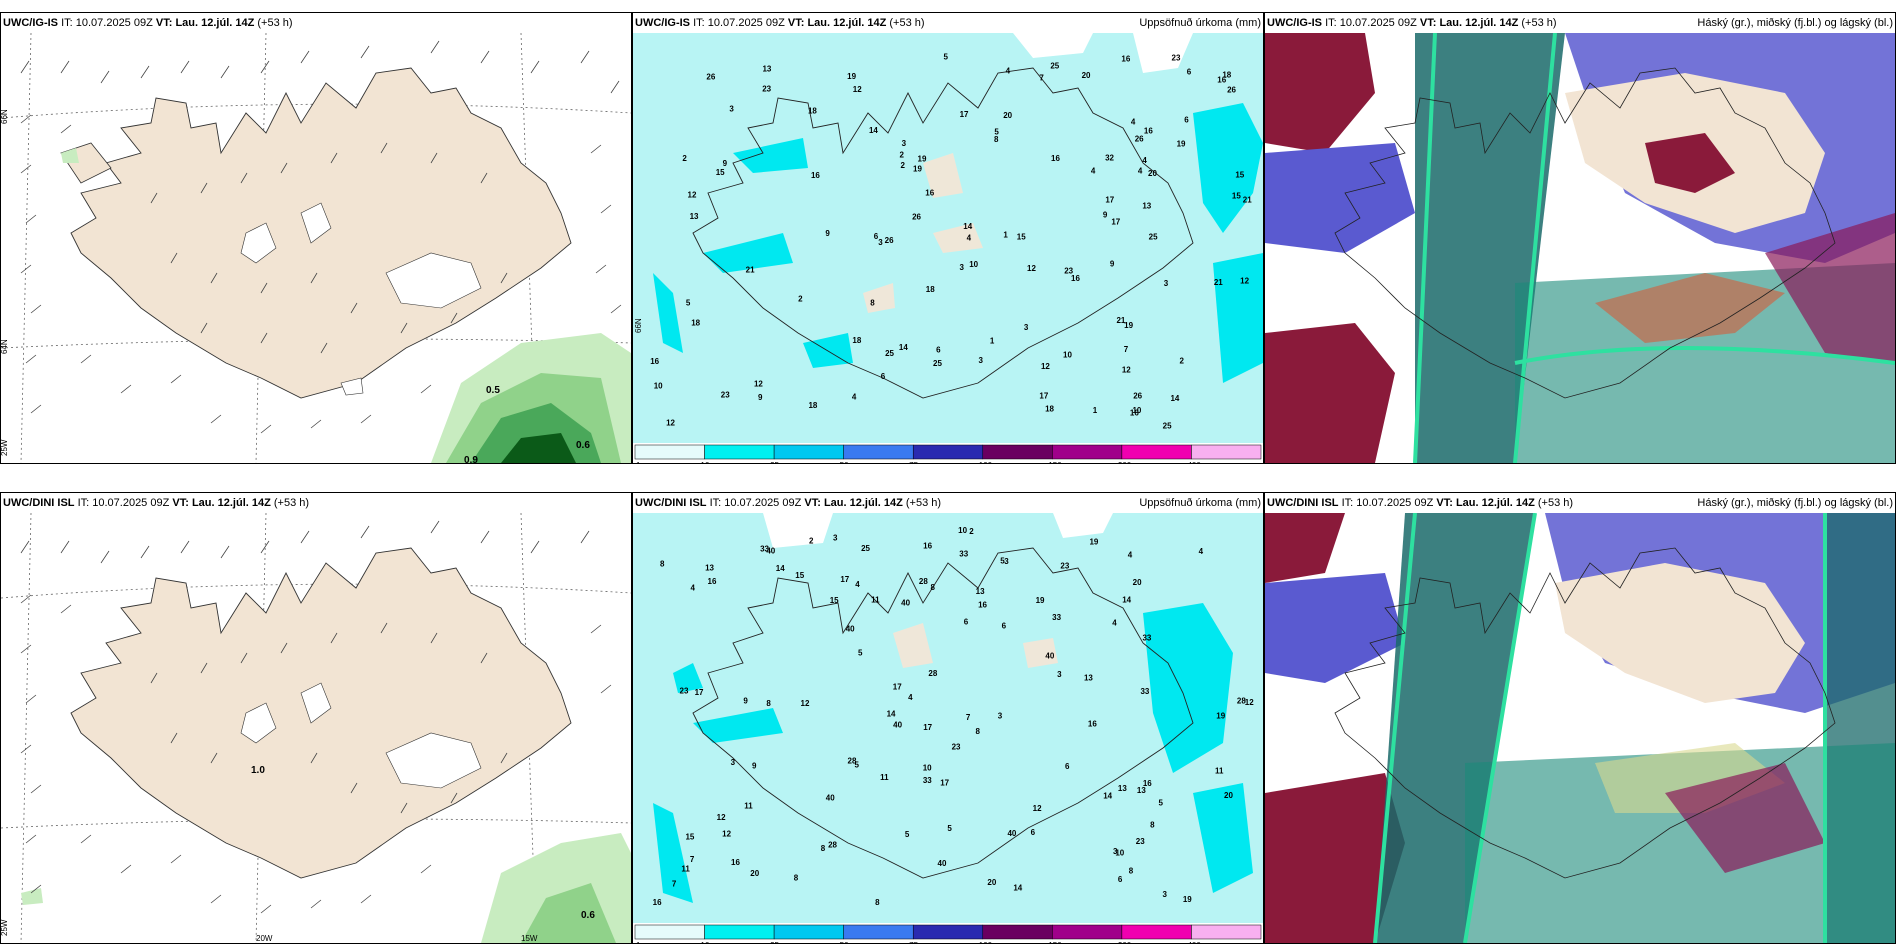 The height and width of the screenshot is (950, 1900). I want to click on precip-value: 26, so click(710, 77).